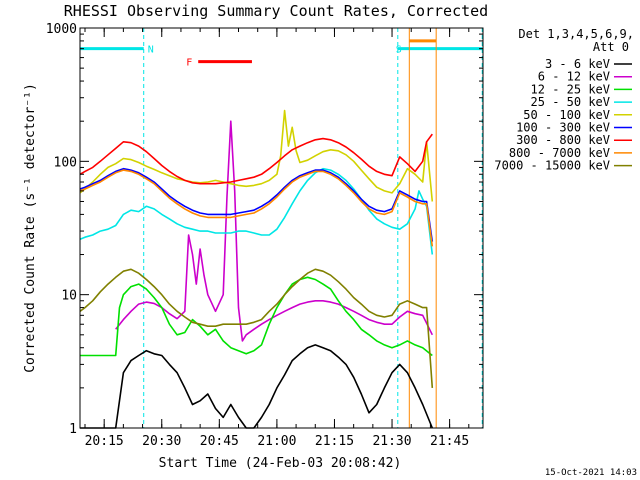  I want to click on x-tick-label: 20:45, so click(219, 441).